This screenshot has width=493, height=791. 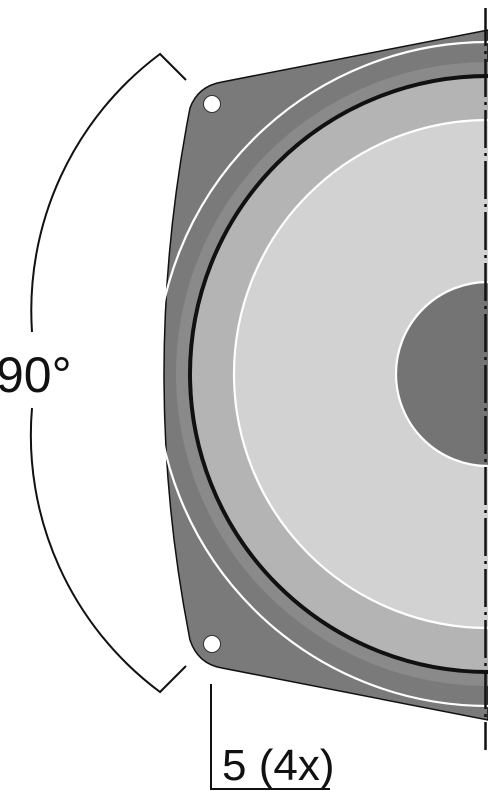 What do you see at coordinates (212, 104) in the screenshot?
I see `mounting-hole-top` at bounding box center [212, 104].